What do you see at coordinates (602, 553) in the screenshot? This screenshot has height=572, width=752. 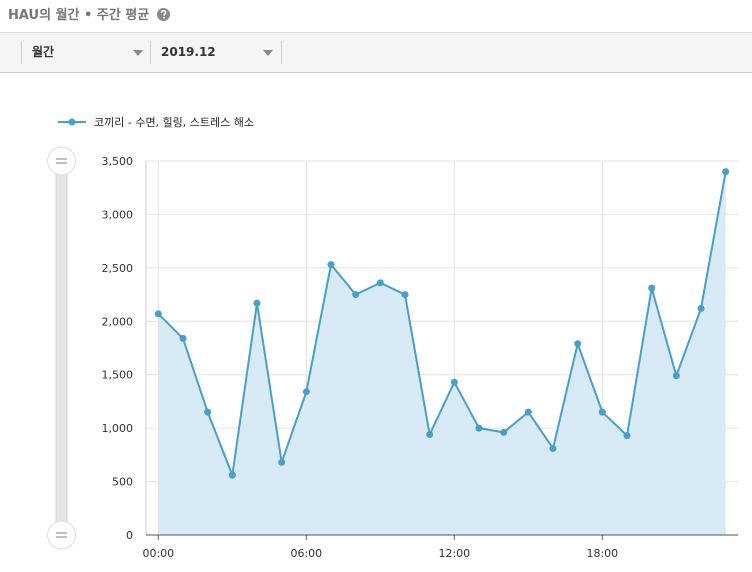 I see `x-tick-label: 18:00` at bounding box center [602, 553].